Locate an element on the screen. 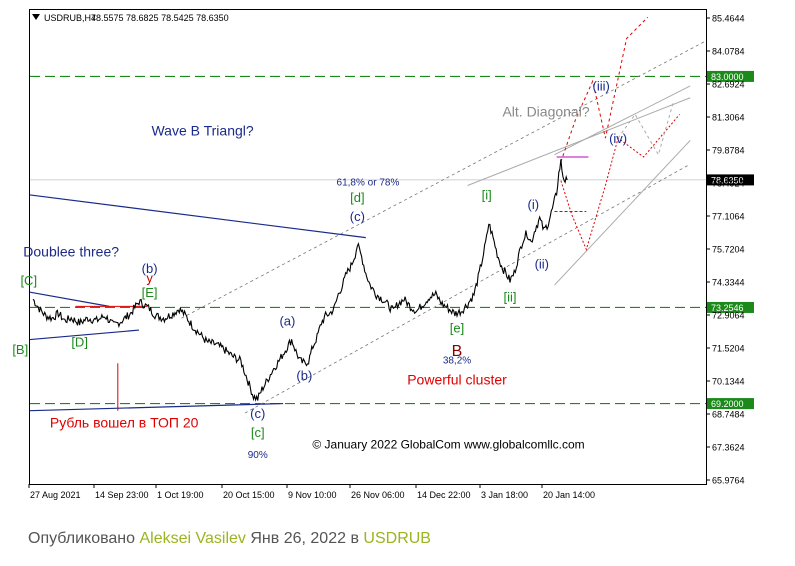 The width and height of the screenshot is (795, 566). x-tick-label: 20 Oct 15:00 is located at coordinates (249, 495).